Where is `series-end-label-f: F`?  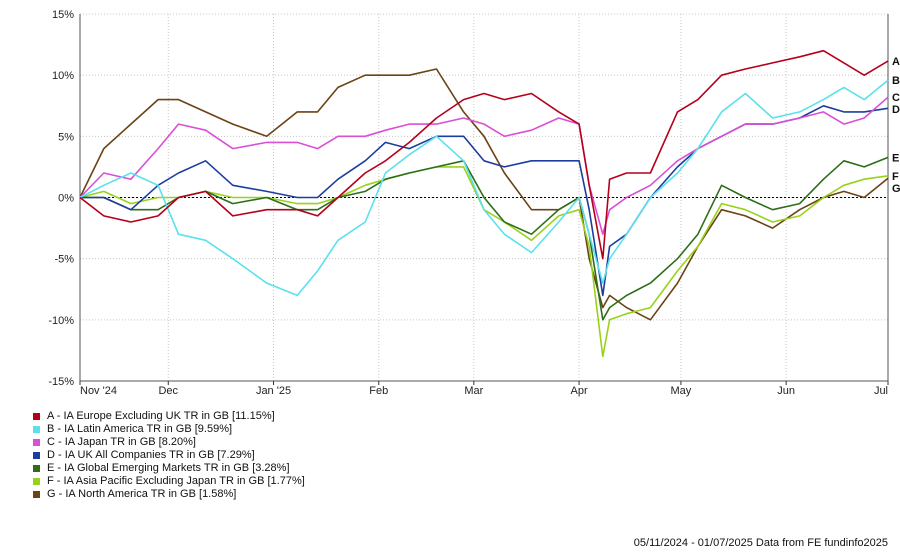 series-end-label-f: F is located at coordinates (895, 177).